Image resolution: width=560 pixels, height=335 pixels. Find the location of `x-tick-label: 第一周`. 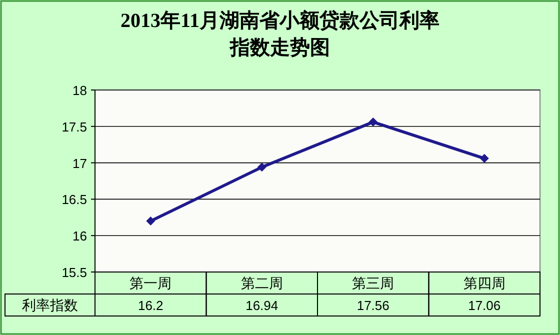

x-tick-label: 第一周 is located at coordinates (151, 284).